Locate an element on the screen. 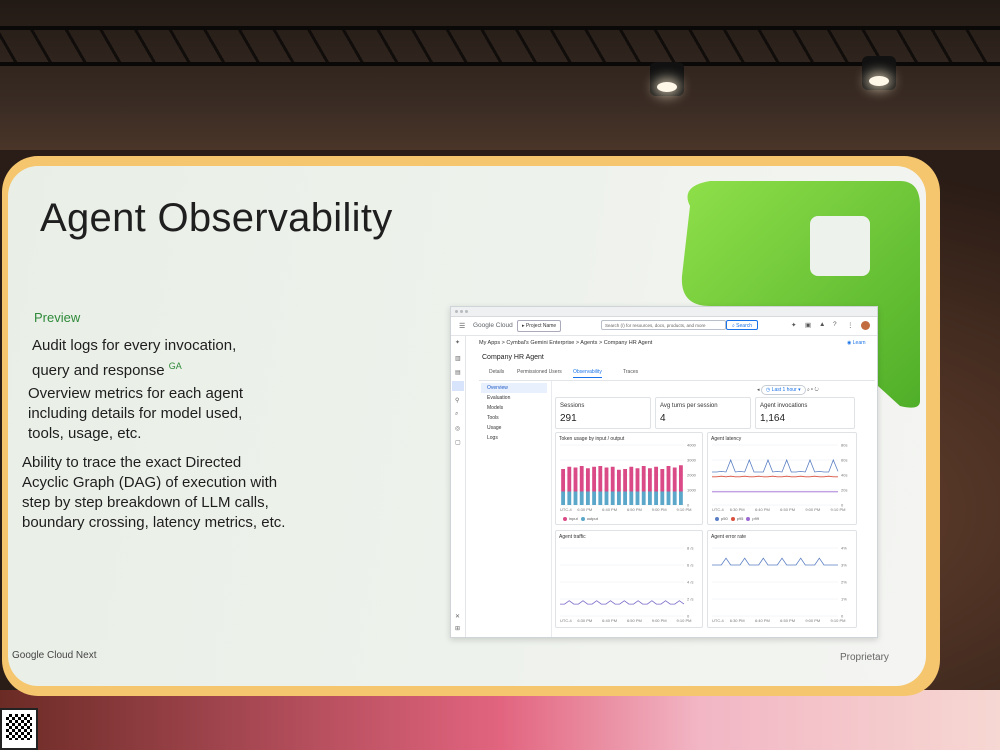 Image resolution: width=1000 pixels, height=750 pixels. kpi-value: 4 is located at coordinates (663, 418).